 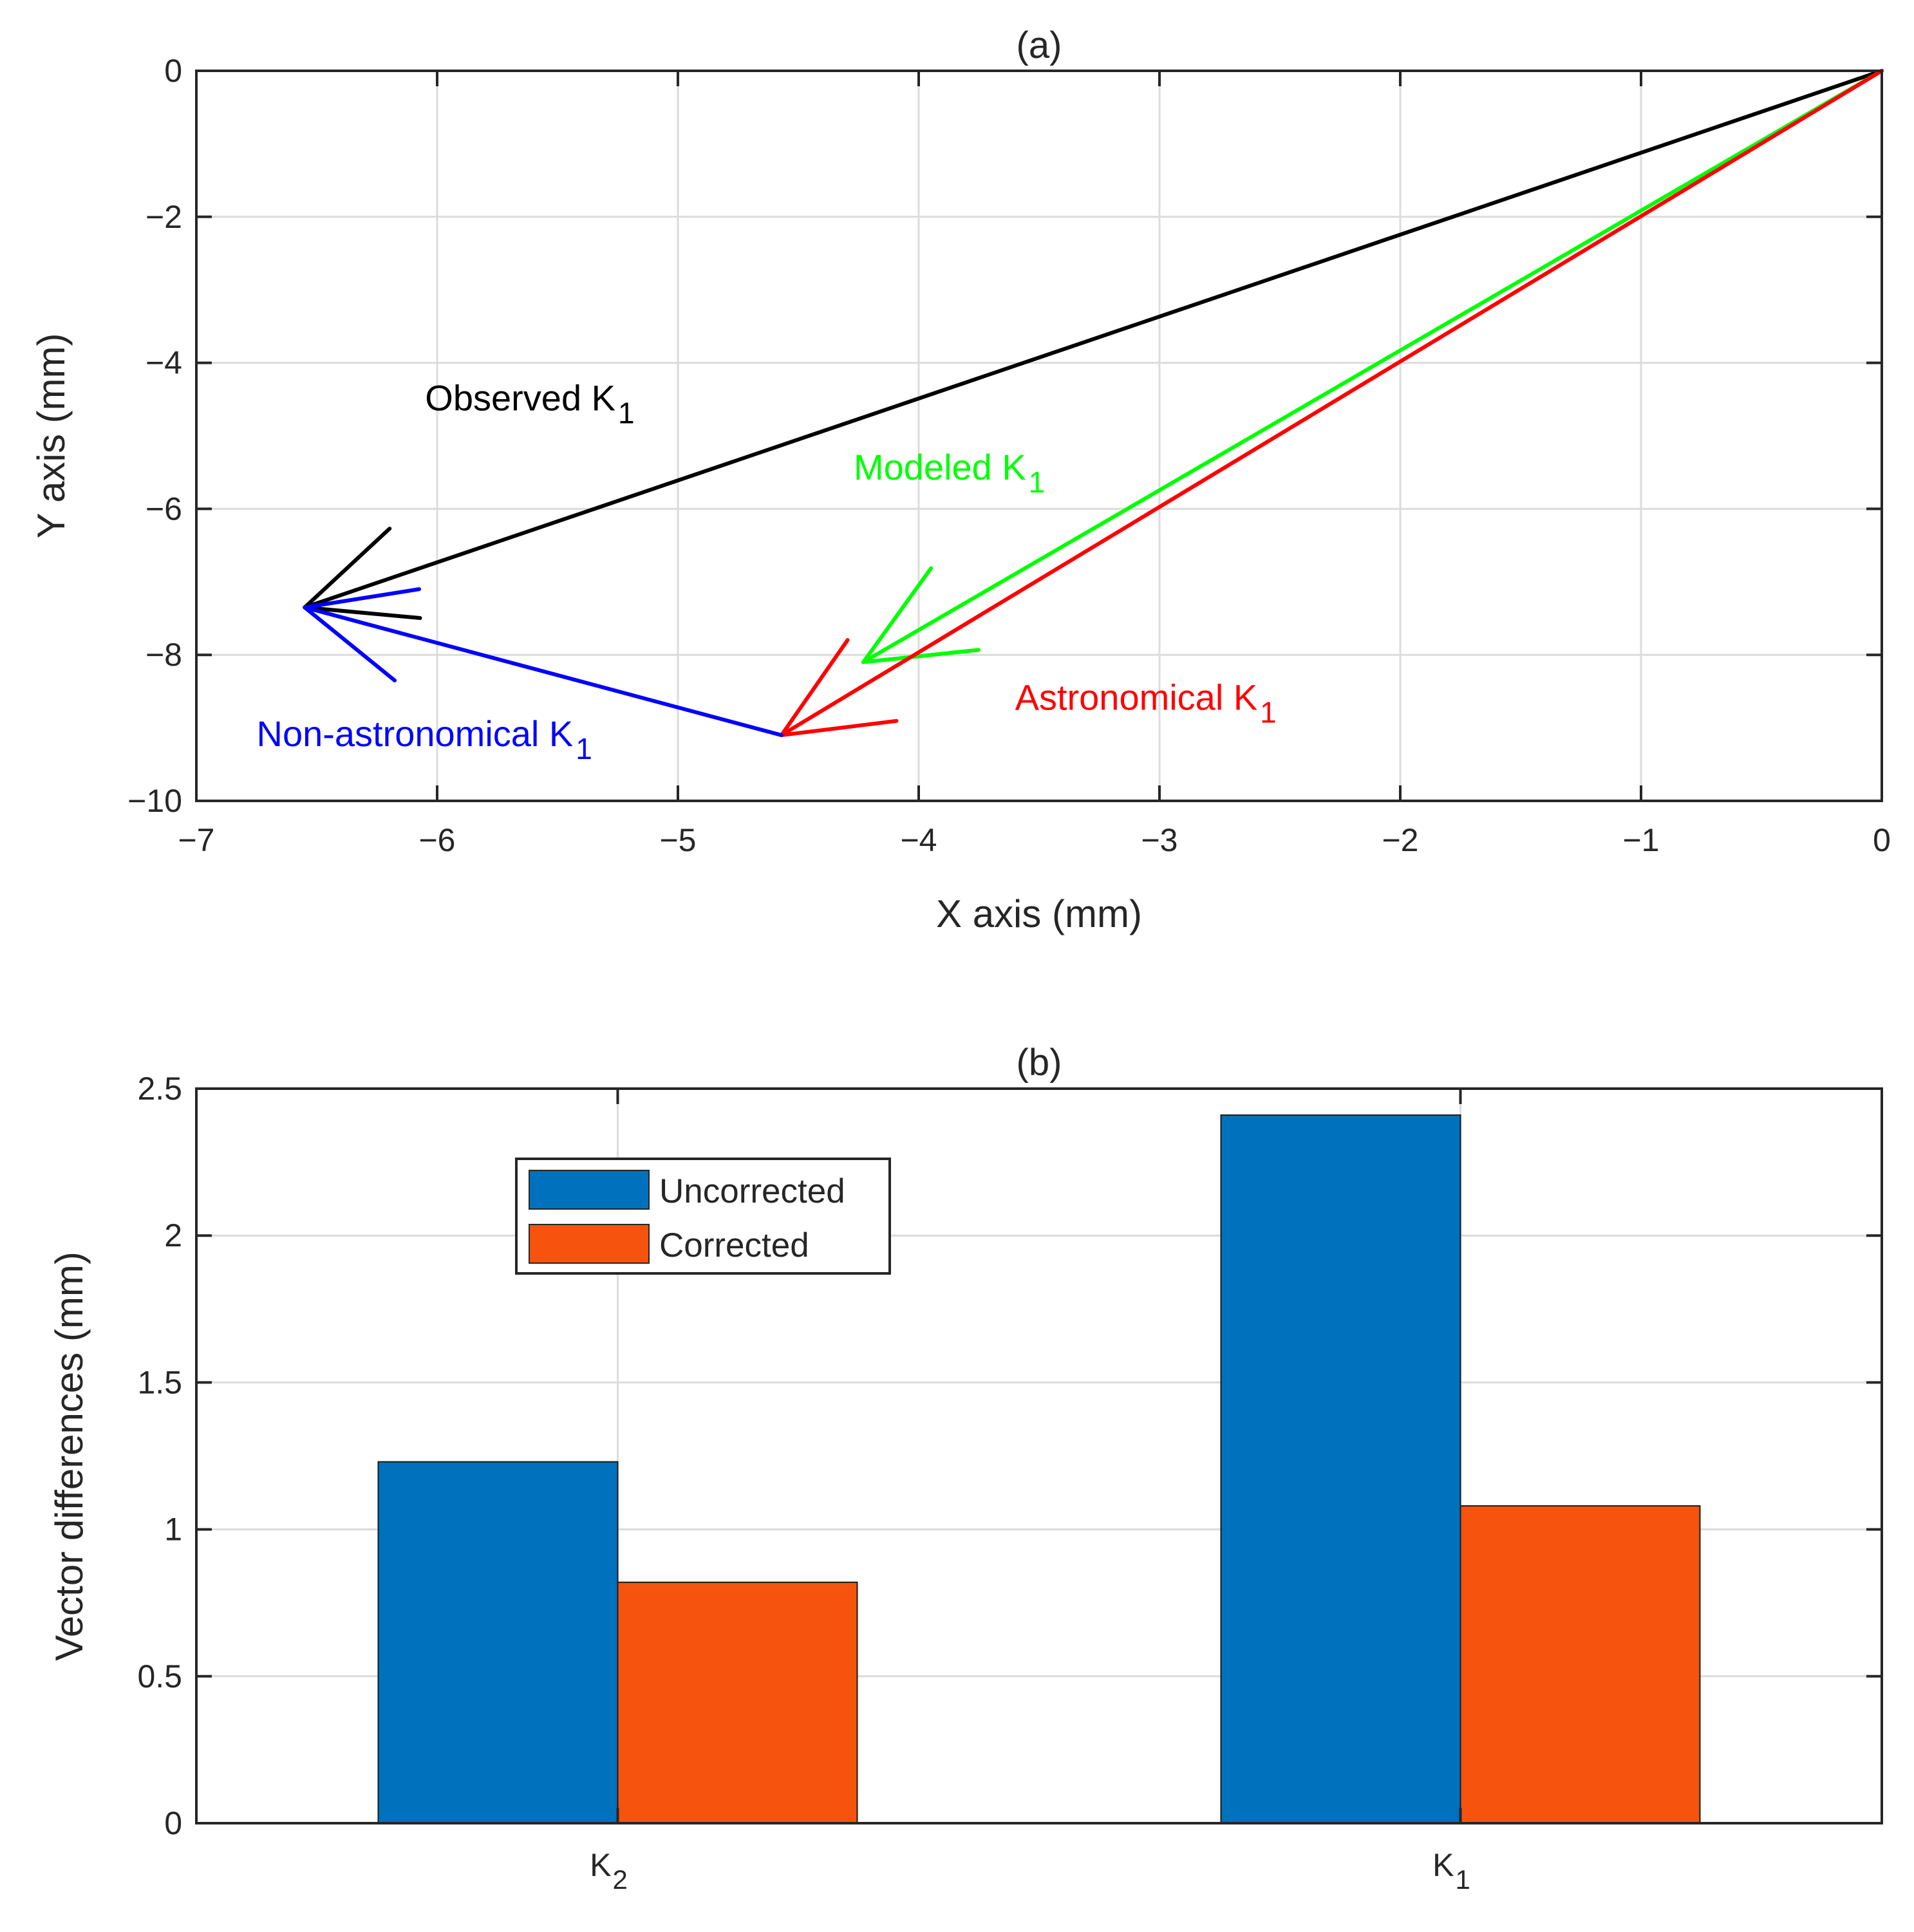 I want to click on bar-uncorrected-K1, so click(x=1341, y=1469).